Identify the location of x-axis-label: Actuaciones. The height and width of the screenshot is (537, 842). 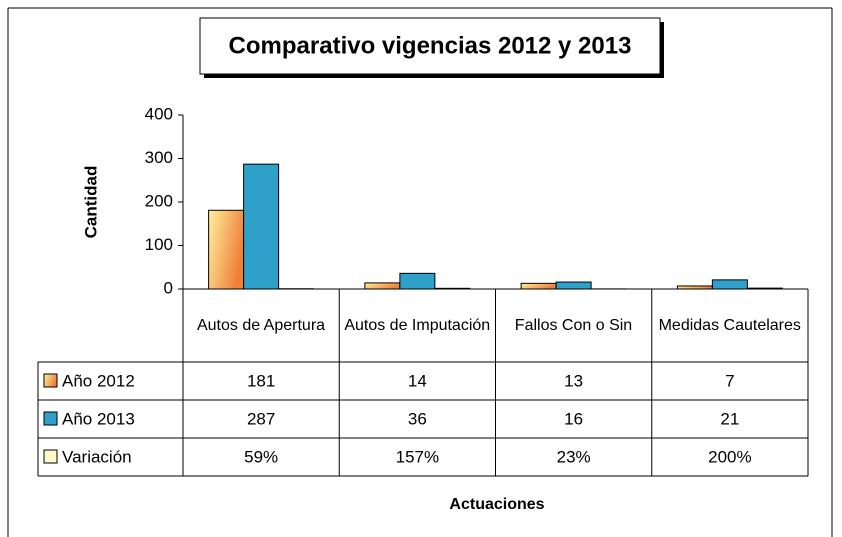
(496, 504).